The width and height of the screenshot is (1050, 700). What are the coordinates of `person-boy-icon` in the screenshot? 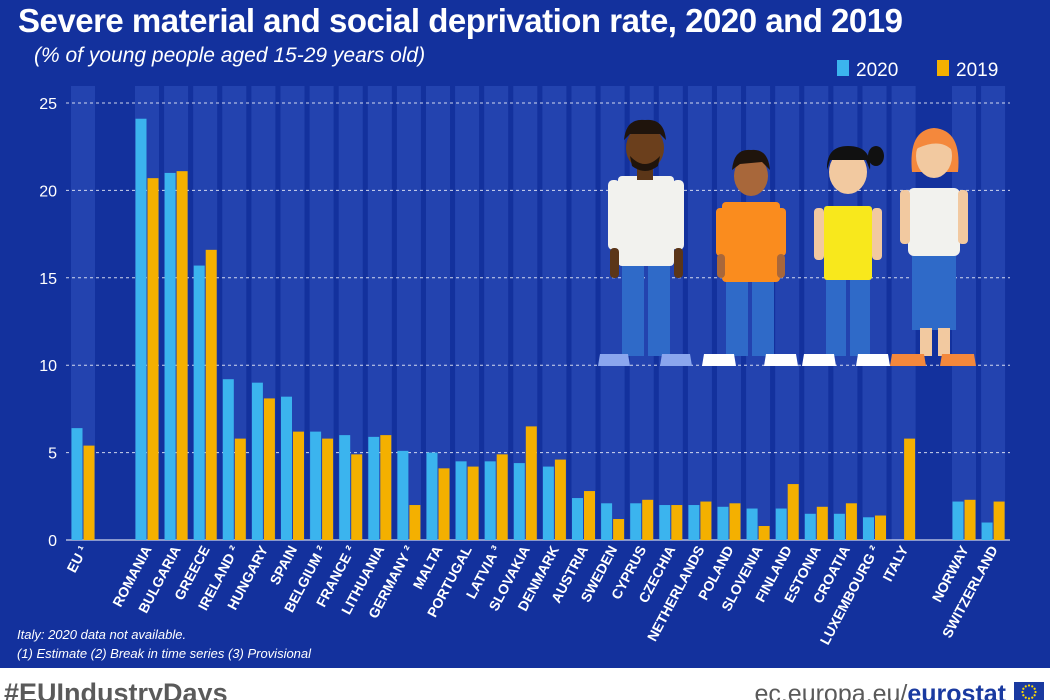 It's located at (750, 257).